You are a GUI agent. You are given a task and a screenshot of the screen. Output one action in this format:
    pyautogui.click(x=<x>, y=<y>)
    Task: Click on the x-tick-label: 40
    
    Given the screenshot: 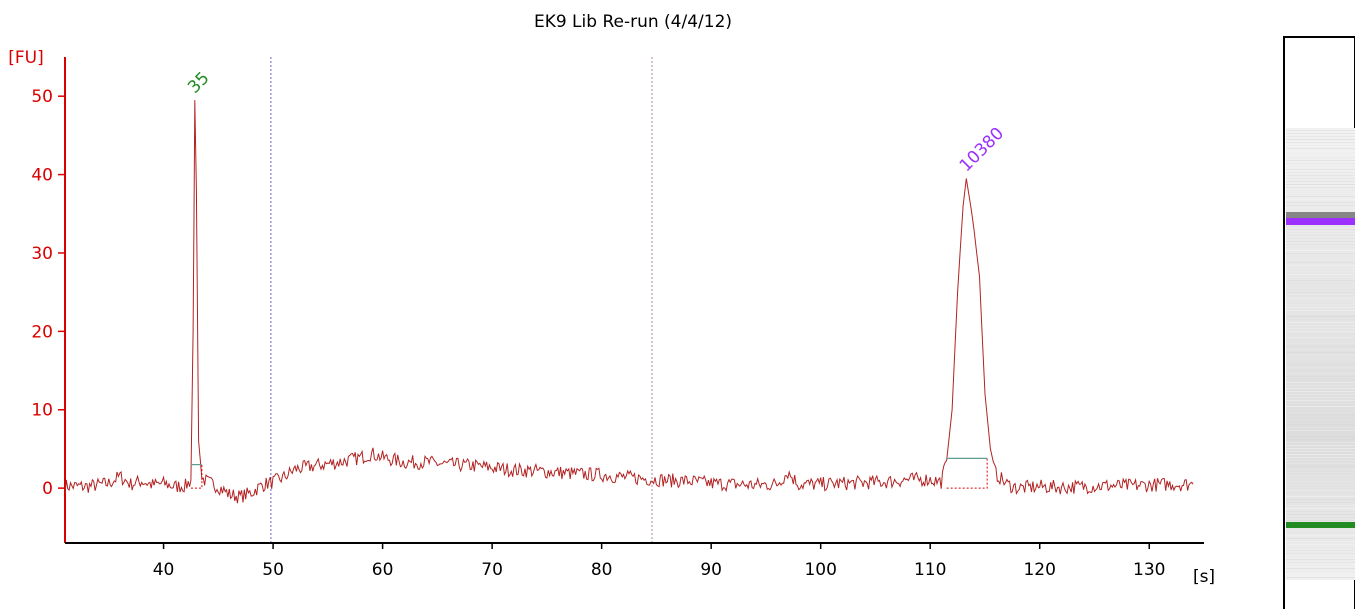 What is the action you would take?
    pyautogui.click(x=164, y=570)
    